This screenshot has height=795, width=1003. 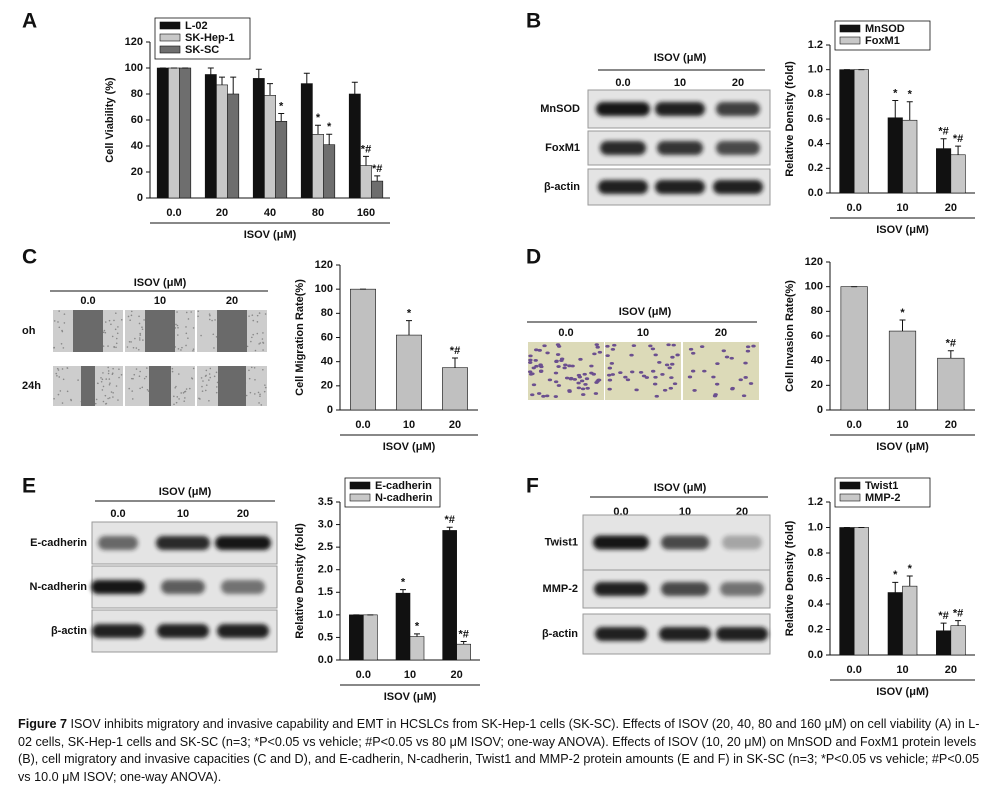 What do you see at coordinates (325, 547) in the screenshot?
I see `y-tick-label: 2.5` at bounding box center [325, 547].